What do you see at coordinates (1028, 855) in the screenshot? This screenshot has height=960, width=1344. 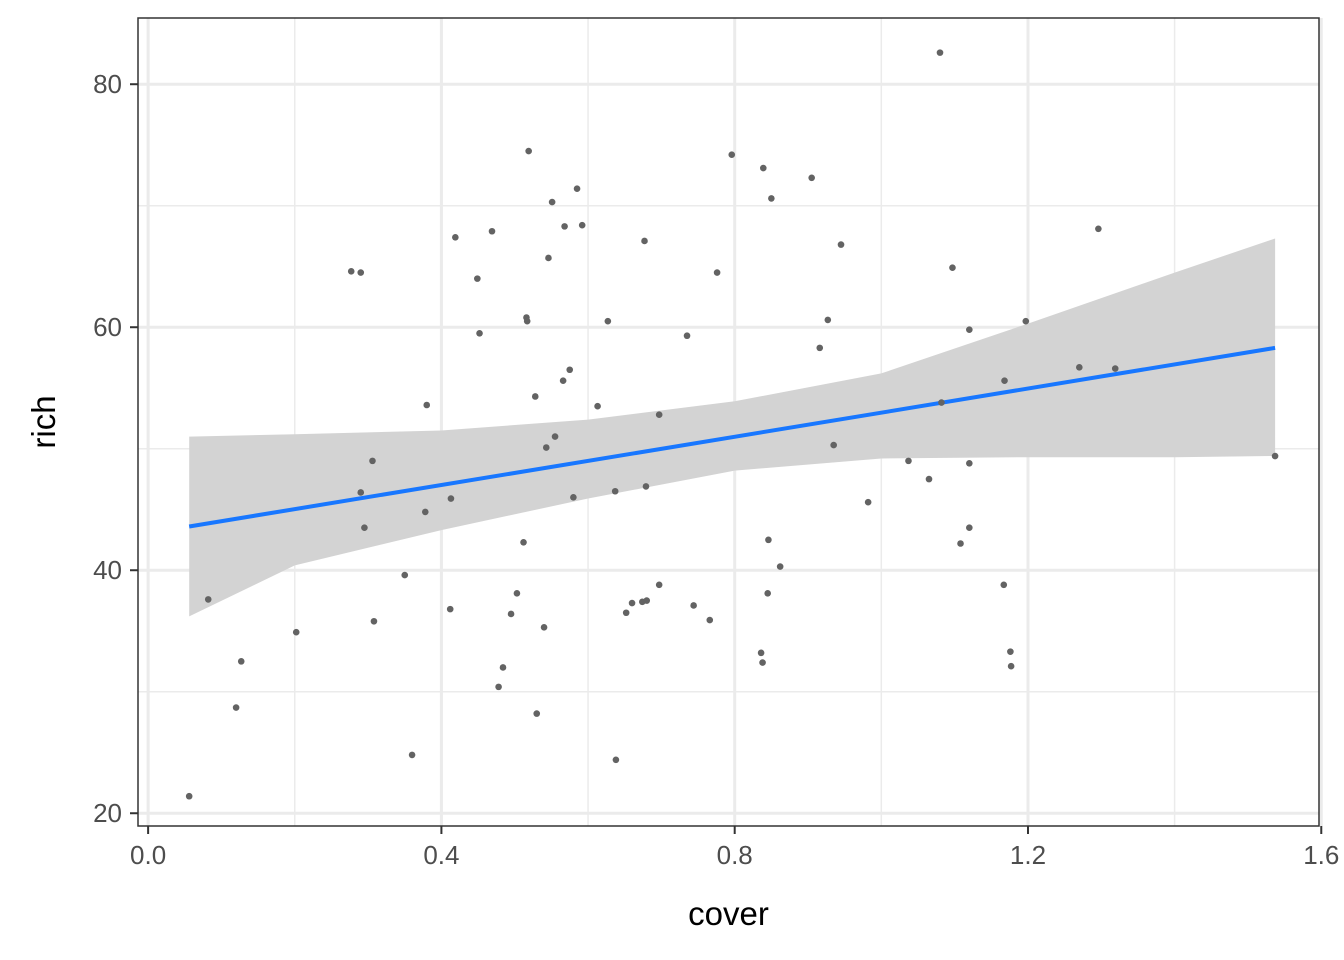 I see `x-tick-label: 1.2` at bounding box center [1028, 855].